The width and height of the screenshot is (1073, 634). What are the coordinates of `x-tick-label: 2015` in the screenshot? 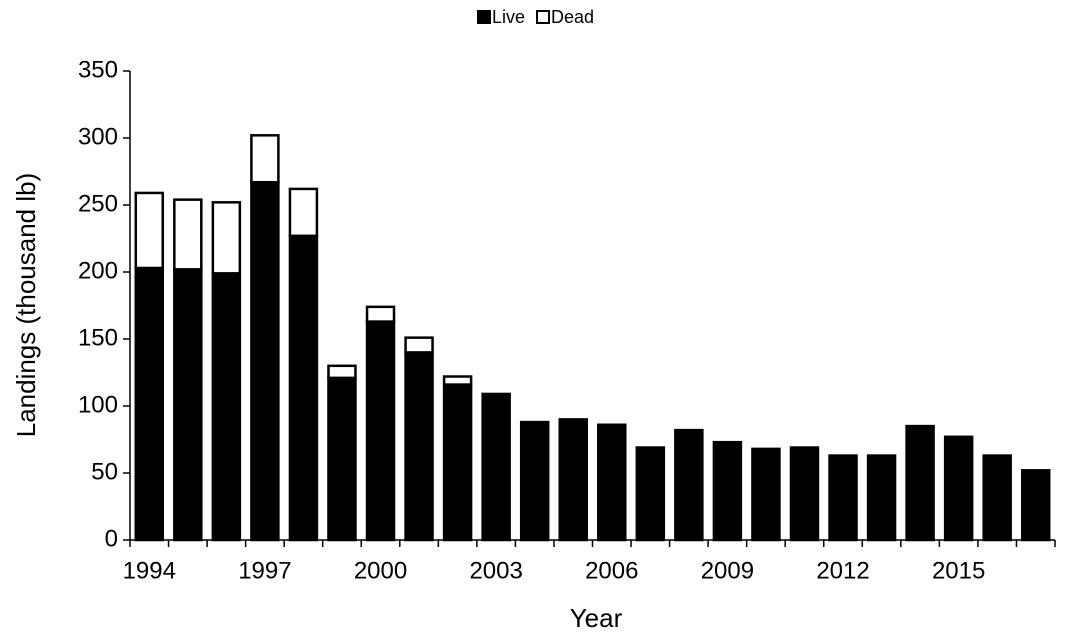 It's located at (958, 570).